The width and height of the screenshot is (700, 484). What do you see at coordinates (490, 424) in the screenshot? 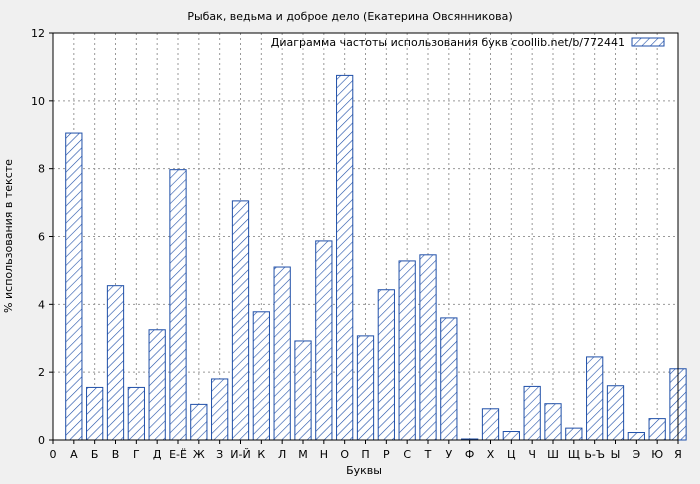
I see `bar-Х` at bounding box center [490, 424].